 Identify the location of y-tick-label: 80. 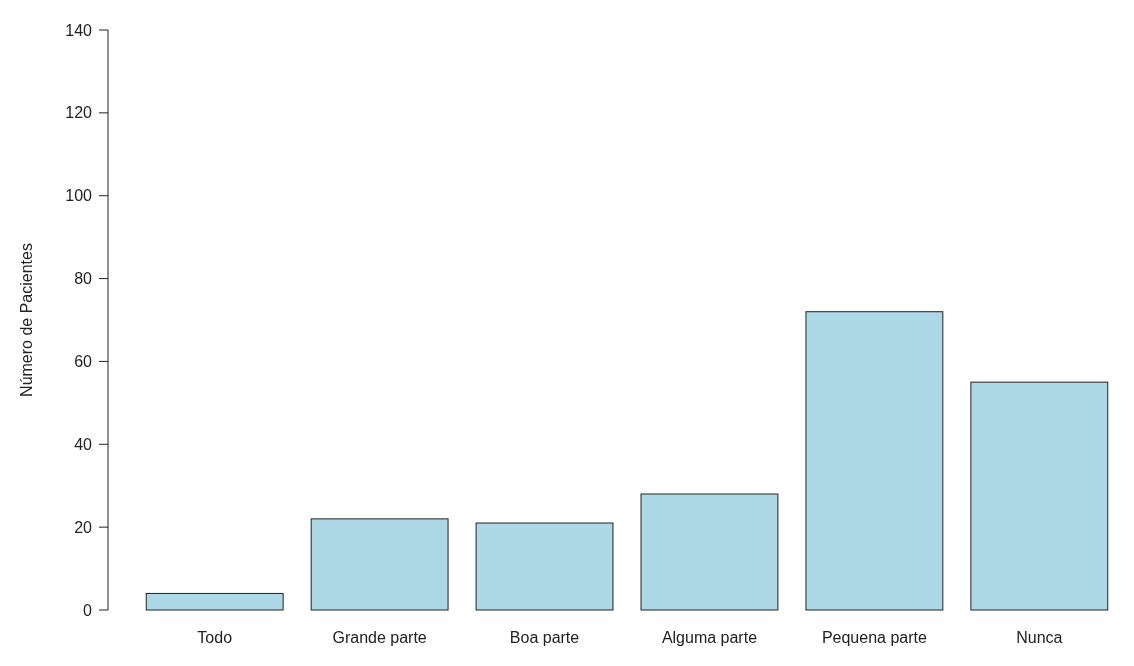
(83, 279).